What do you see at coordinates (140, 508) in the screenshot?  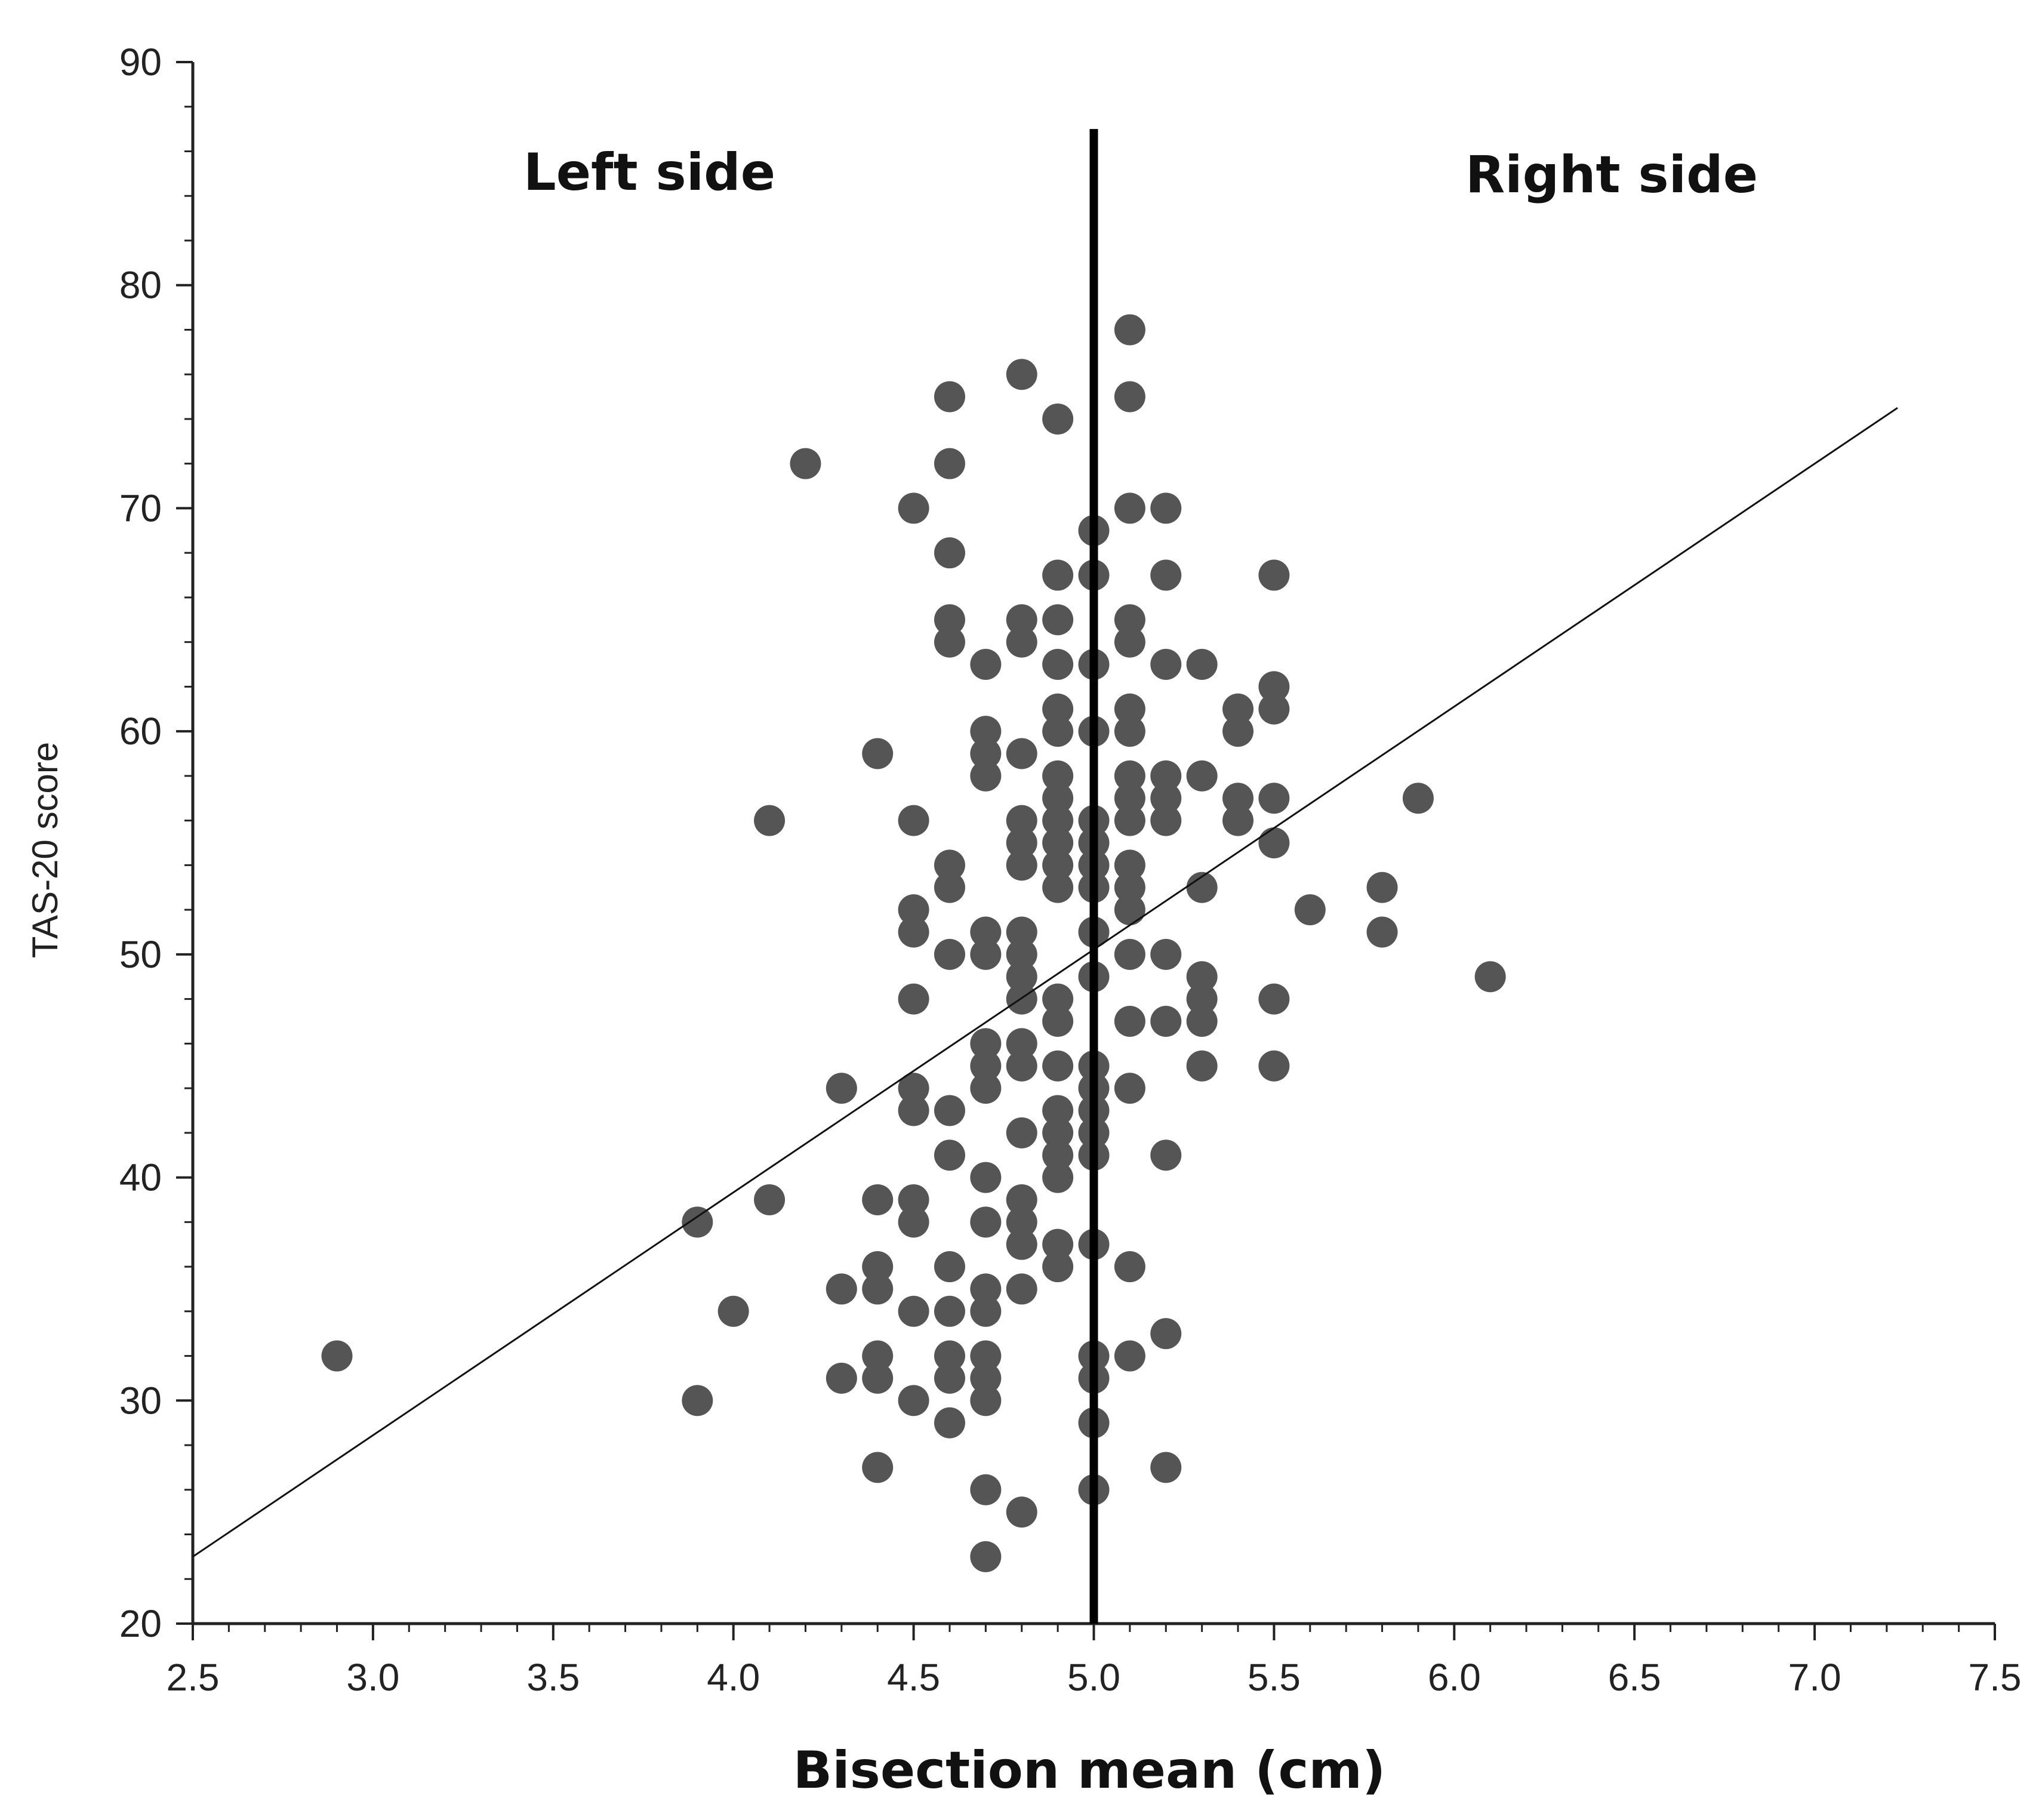 I see `y-tick-label: 70` at bounding box center [140, 508].